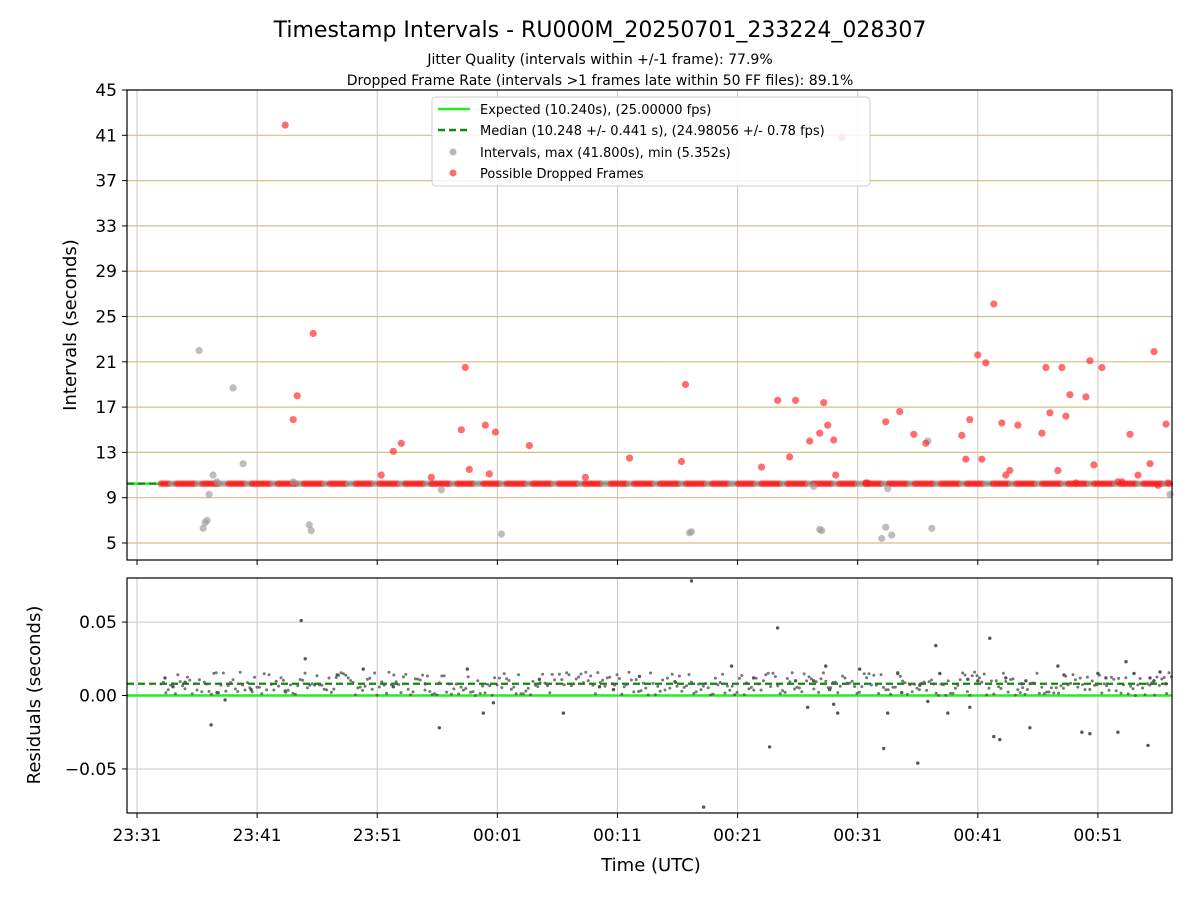 This screenshot has height=900, width=1200. Describe the element at coordinates (562, 174) in the screenshot. I see `legend-dropped-label: Possible Dropped Frames` at that location.